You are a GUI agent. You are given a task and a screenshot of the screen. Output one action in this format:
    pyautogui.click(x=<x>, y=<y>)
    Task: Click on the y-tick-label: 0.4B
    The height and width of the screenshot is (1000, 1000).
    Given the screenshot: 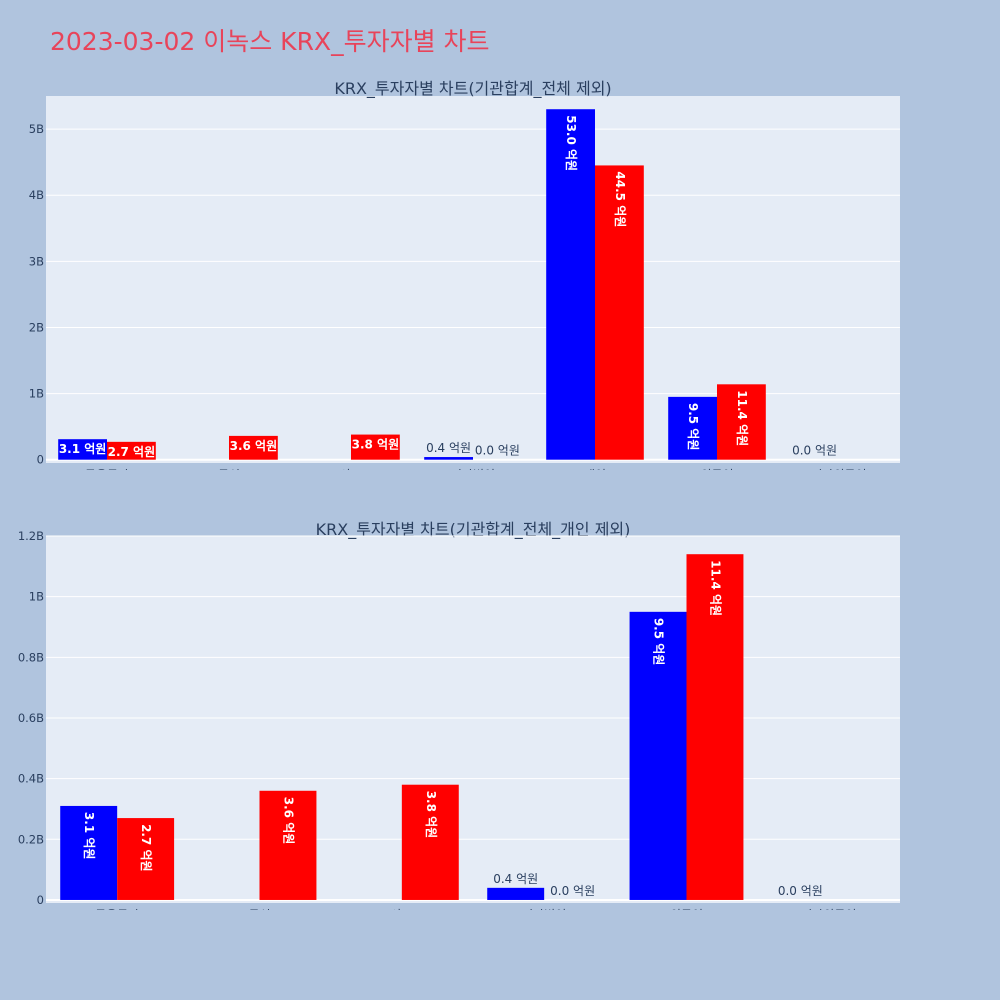 What is the action you would take?
    pyautogui.click(x=31, y=779)
    